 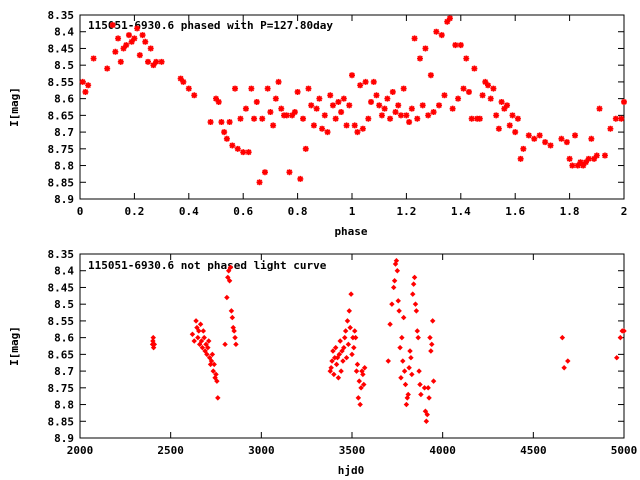 What do you see at coordinates (64, 405) in the screenshot?
I see `unphased-ytick-label: 8.8` at bounding box center [64, 405].